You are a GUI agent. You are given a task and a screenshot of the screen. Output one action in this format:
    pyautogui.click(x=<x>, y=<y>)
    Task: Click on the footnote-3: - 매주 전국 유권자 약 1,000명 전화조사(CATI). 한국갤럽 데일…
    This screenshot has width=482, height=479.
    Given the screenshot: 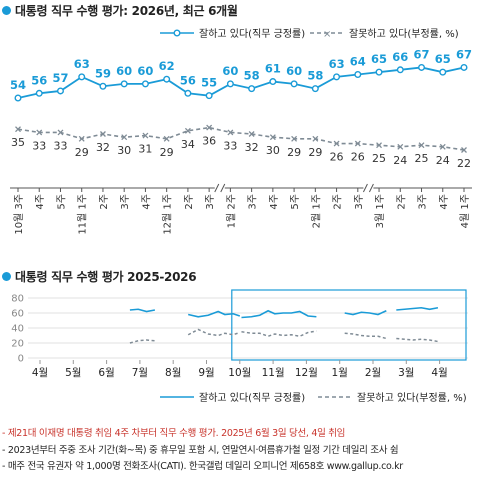 What is the action you would take?
    pyautogui.click(x=202, y=466)
    